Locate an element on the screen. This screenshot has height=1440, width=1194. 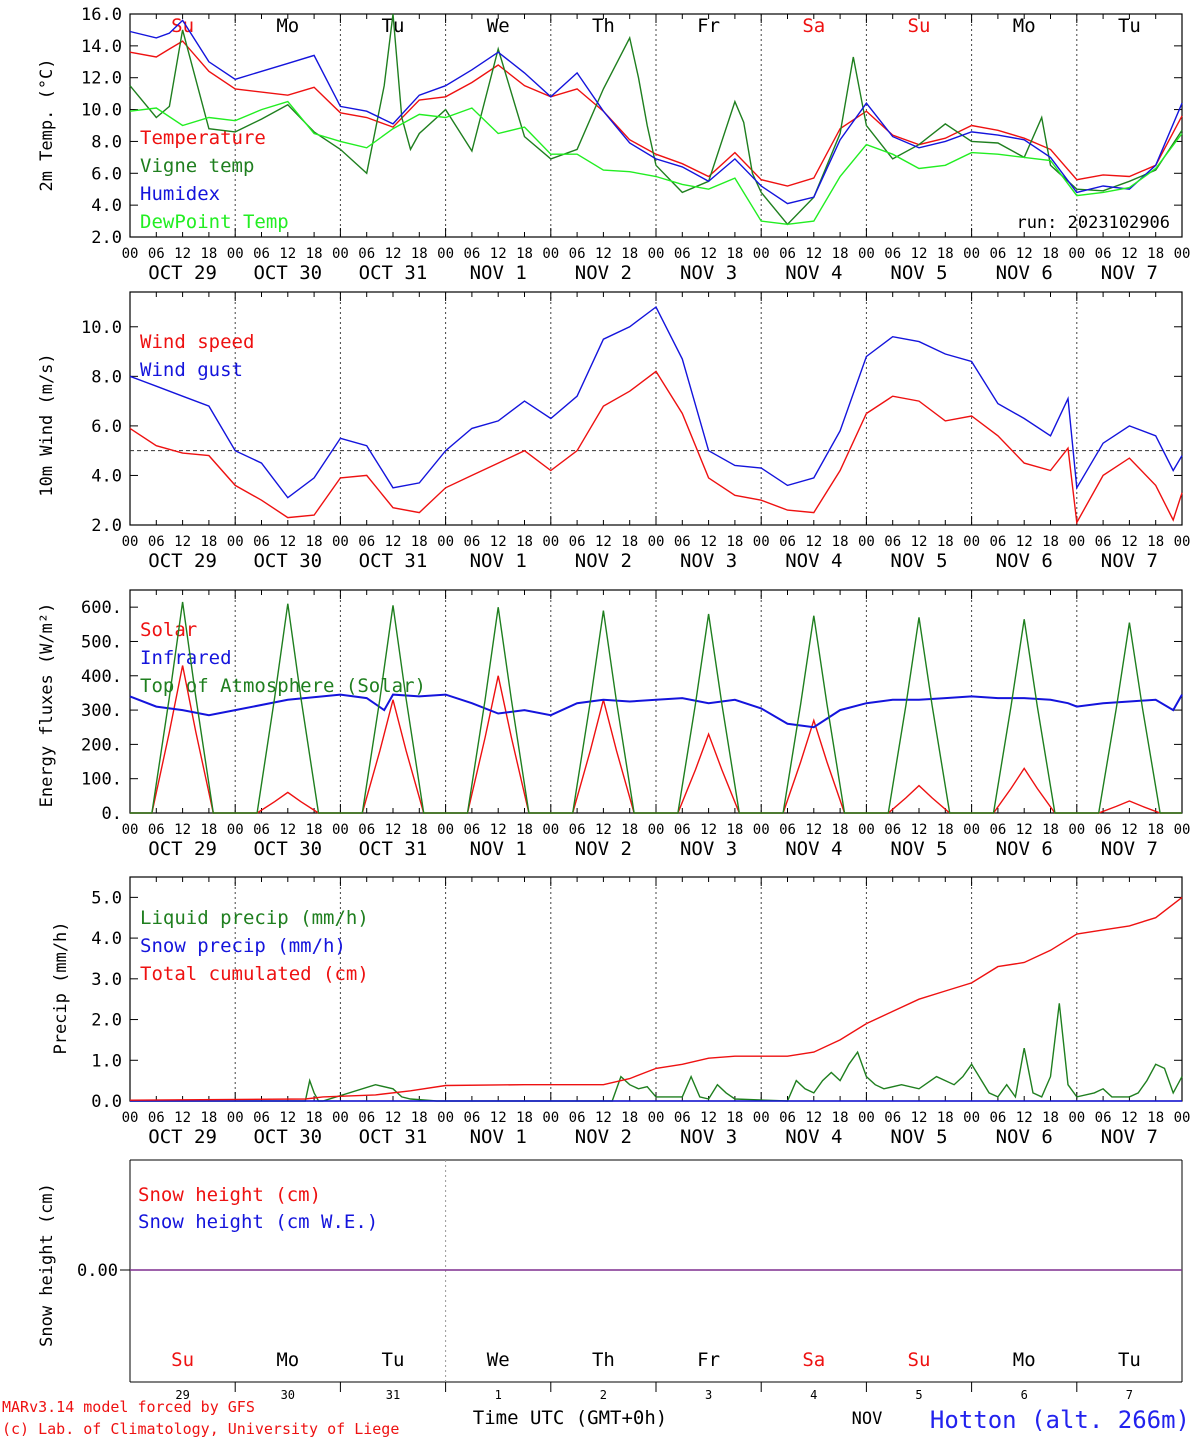
legend-label: Wind speed is located at coordinates (197, 342).